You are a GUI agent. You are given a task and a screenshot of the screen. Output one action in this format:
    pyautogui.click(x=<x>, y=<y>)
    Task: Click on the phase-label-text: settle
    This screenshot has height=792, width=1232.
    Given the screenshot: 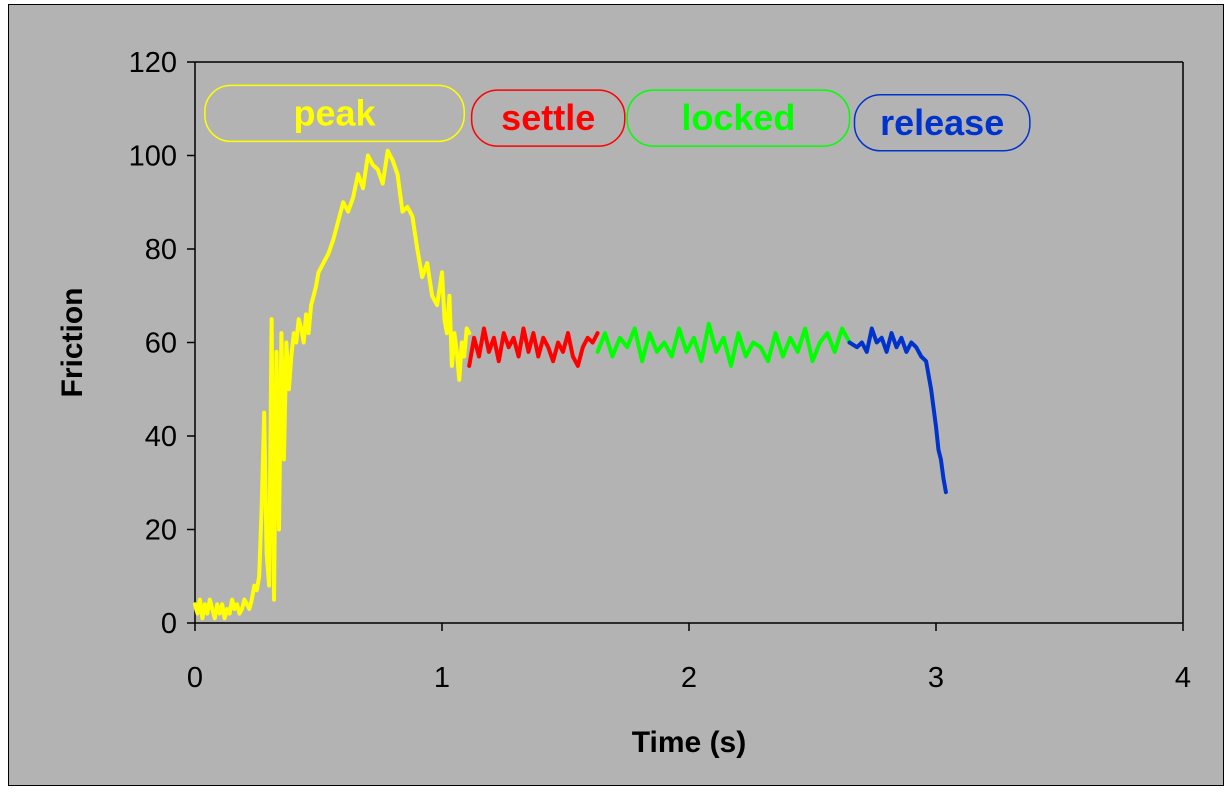 What is the action you would take?
    pyautogui.click(x=548, y=117)
    